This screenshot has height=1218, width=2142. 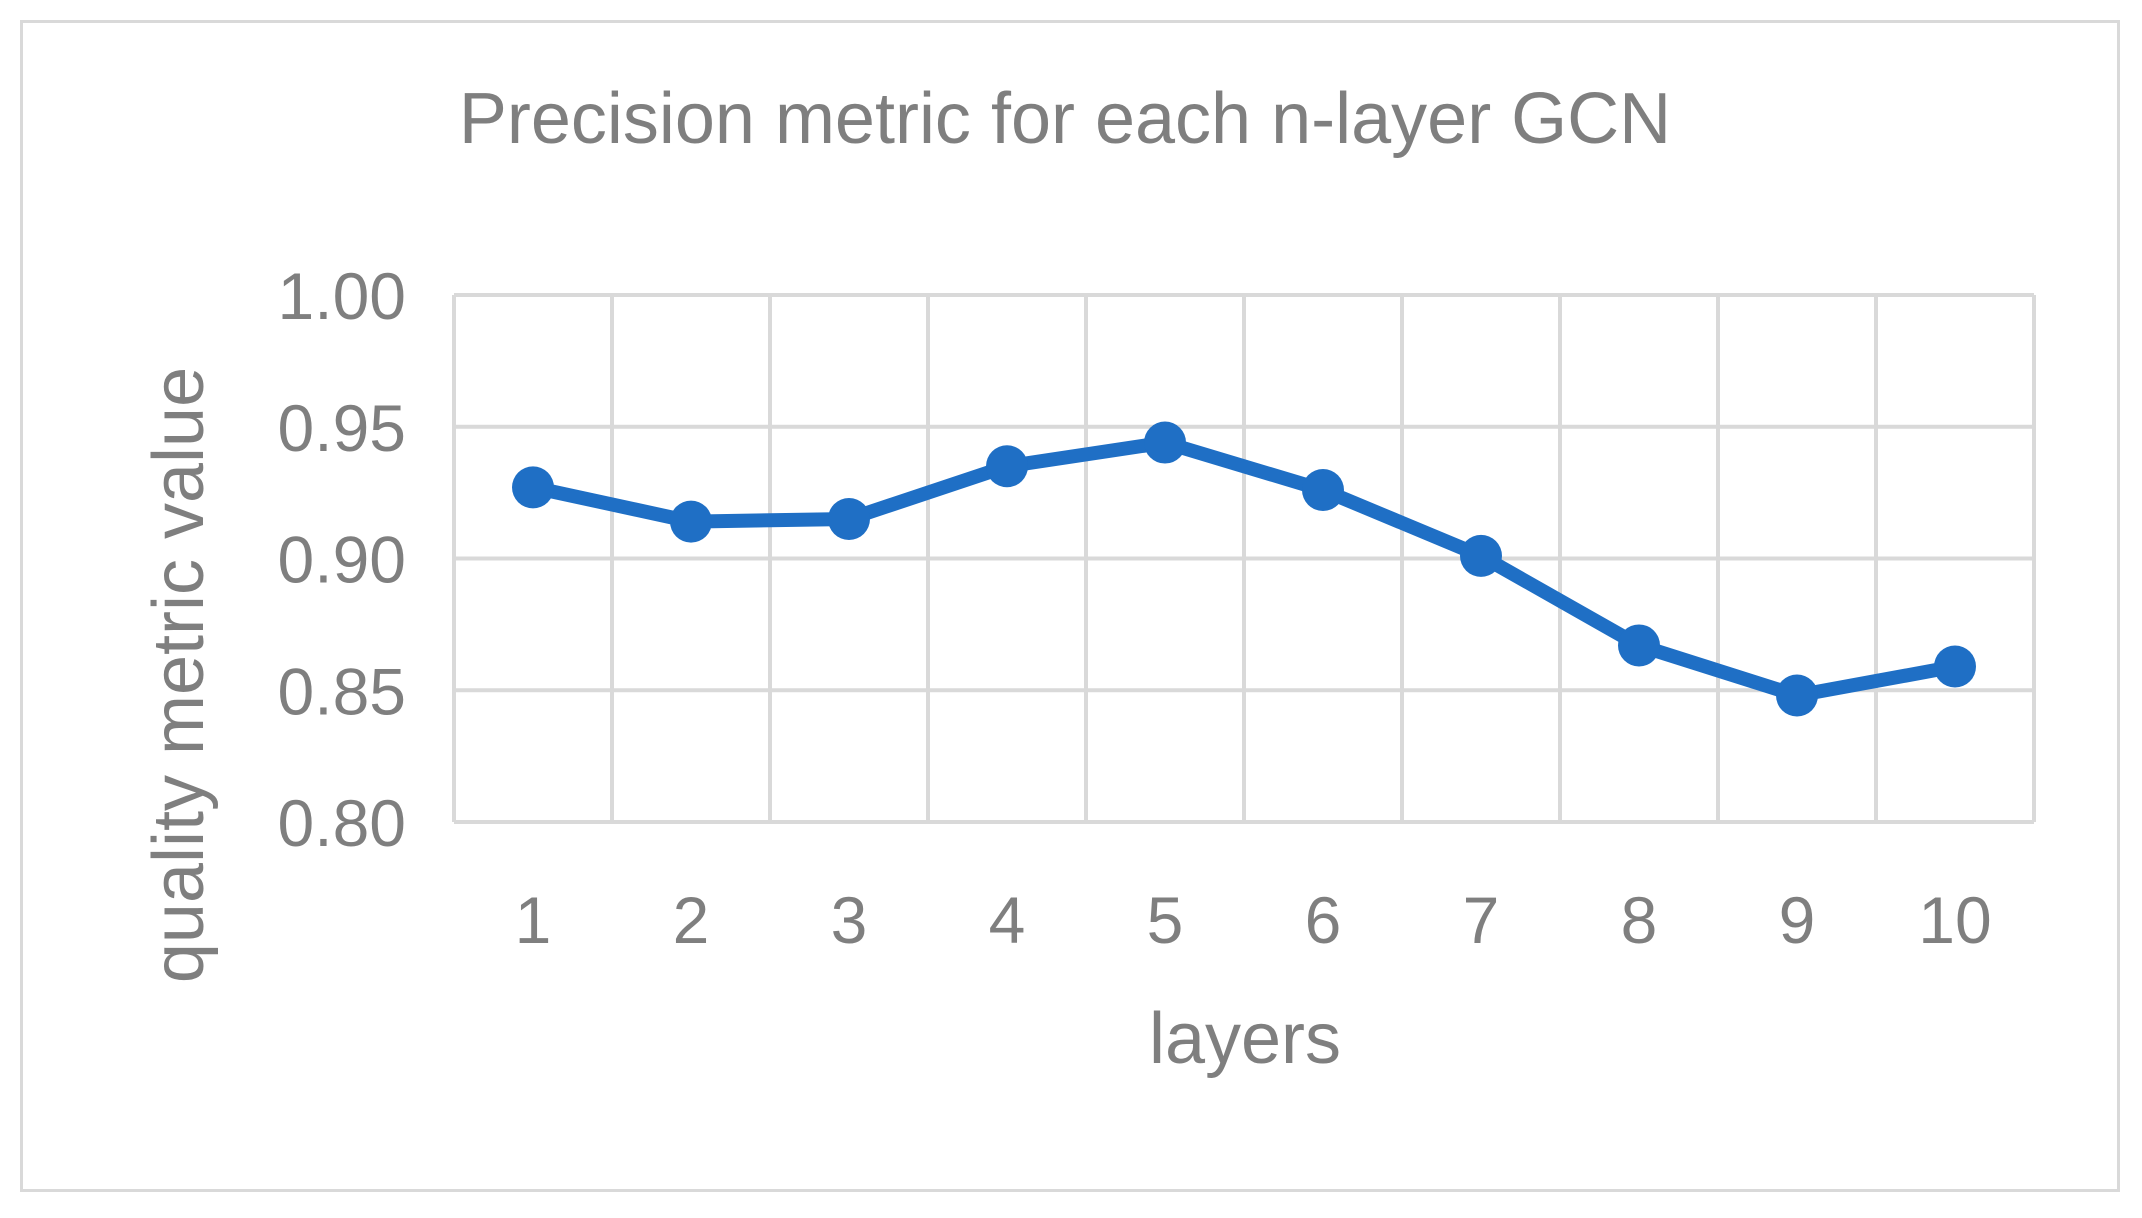 What do you see at coordinates (691, 920) in the screenshot?
I see `x-tick-label: 2` at bounding box center [691, 920].